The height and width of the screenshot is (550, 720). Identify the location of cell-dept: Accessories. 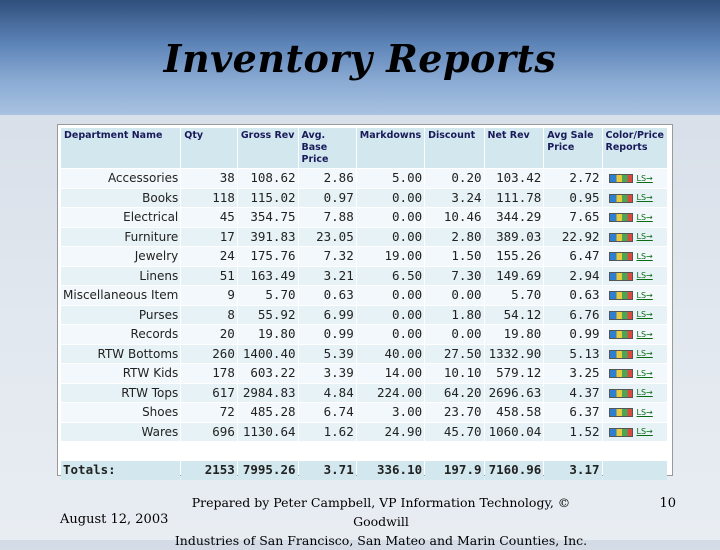
(121, 178).